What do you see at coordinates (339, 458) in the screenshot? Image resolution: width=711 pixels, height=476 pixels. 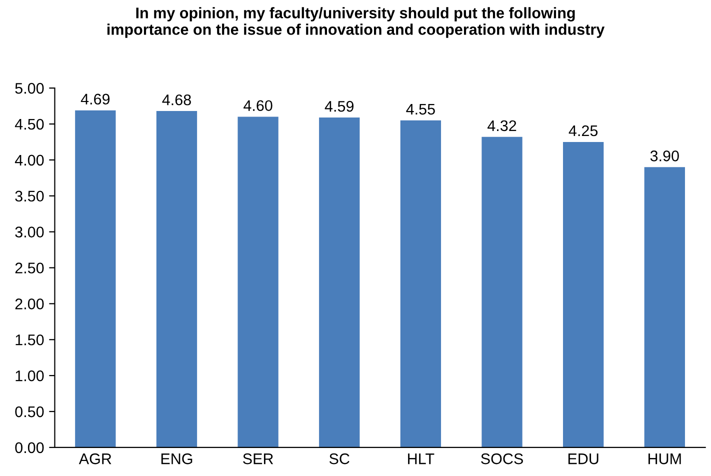 I see `x-tick-label: SC` at bounding box center [339, 458].